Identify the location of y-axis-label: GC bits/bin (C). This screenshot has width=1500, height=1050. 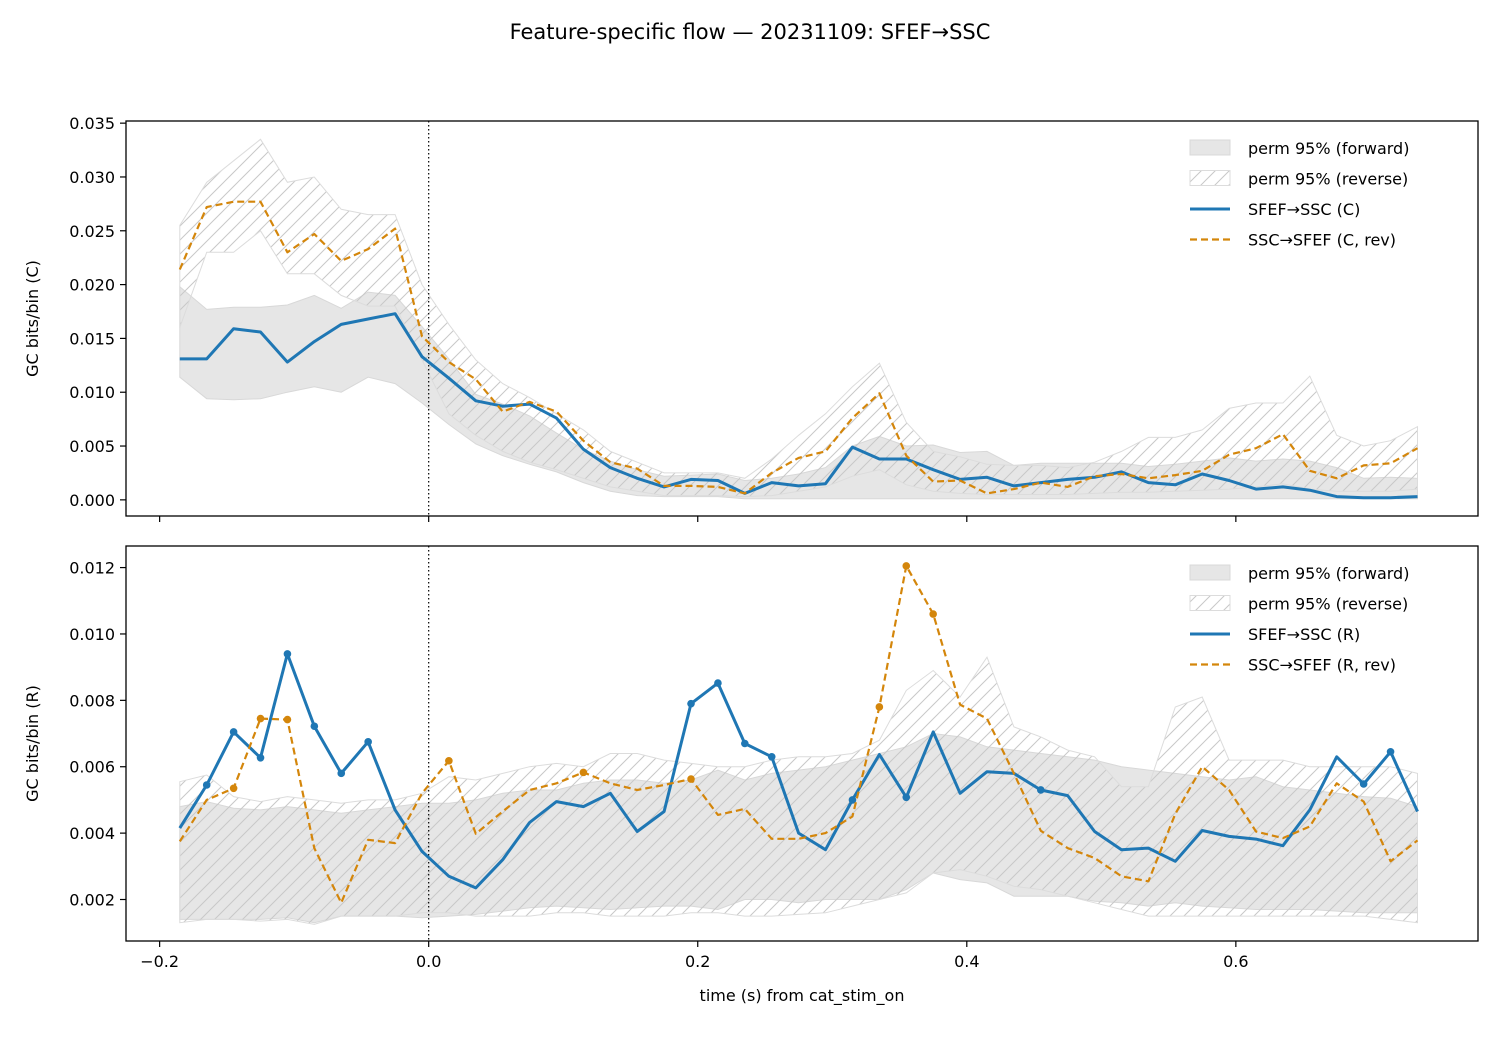
(32, 318).